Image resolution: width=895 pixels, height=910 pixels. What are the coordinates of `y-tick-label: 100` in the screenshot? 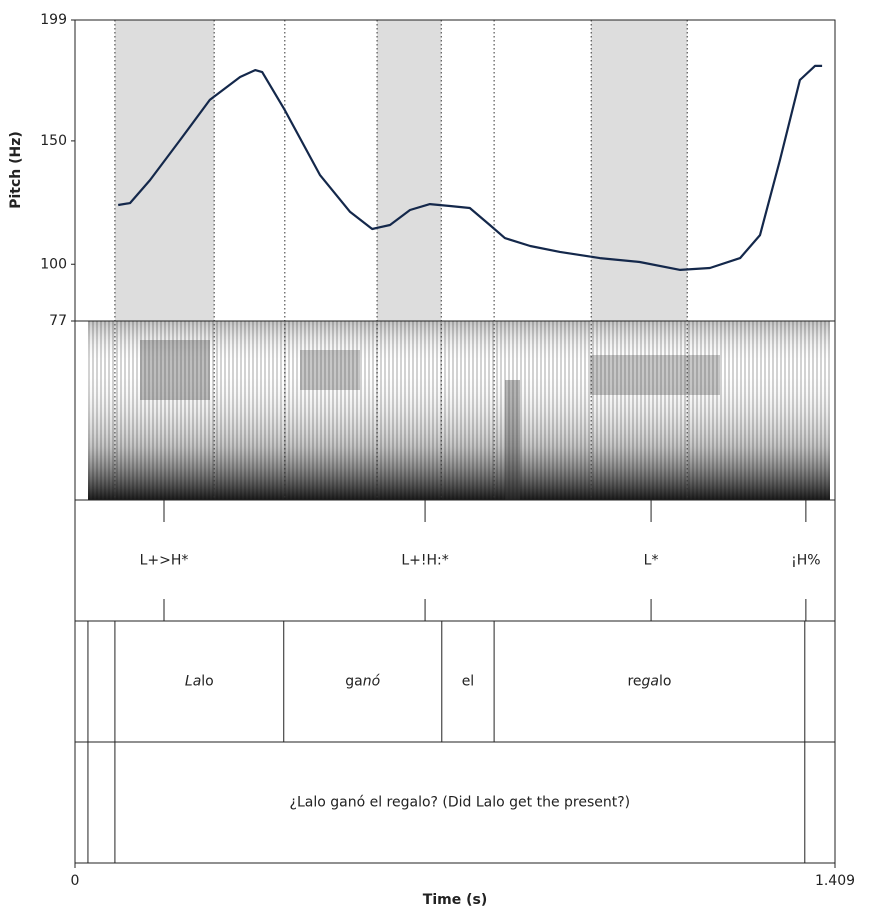 It's located at (53, 264).